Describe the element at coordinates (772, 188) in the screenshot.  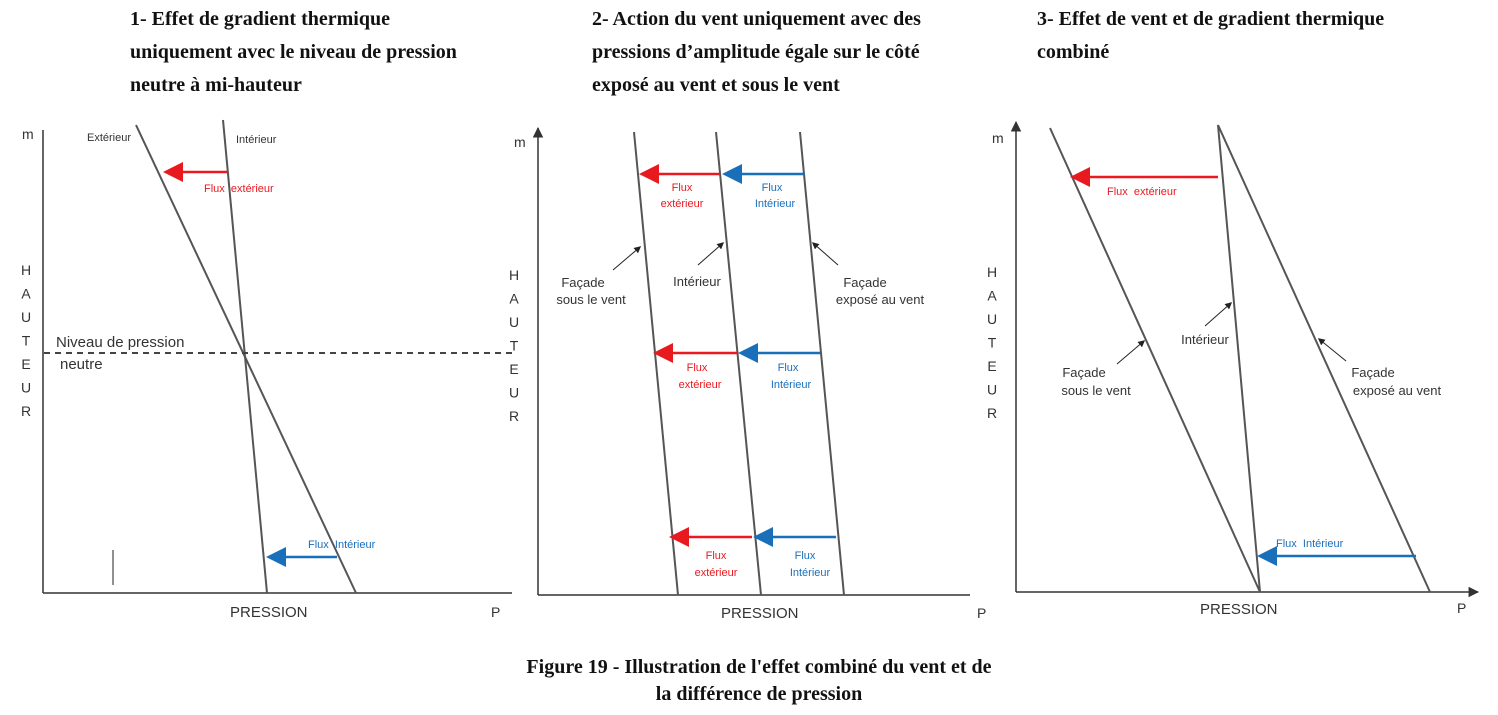
I see `panel-2-inflow-label-top-1: Flux` at that location.